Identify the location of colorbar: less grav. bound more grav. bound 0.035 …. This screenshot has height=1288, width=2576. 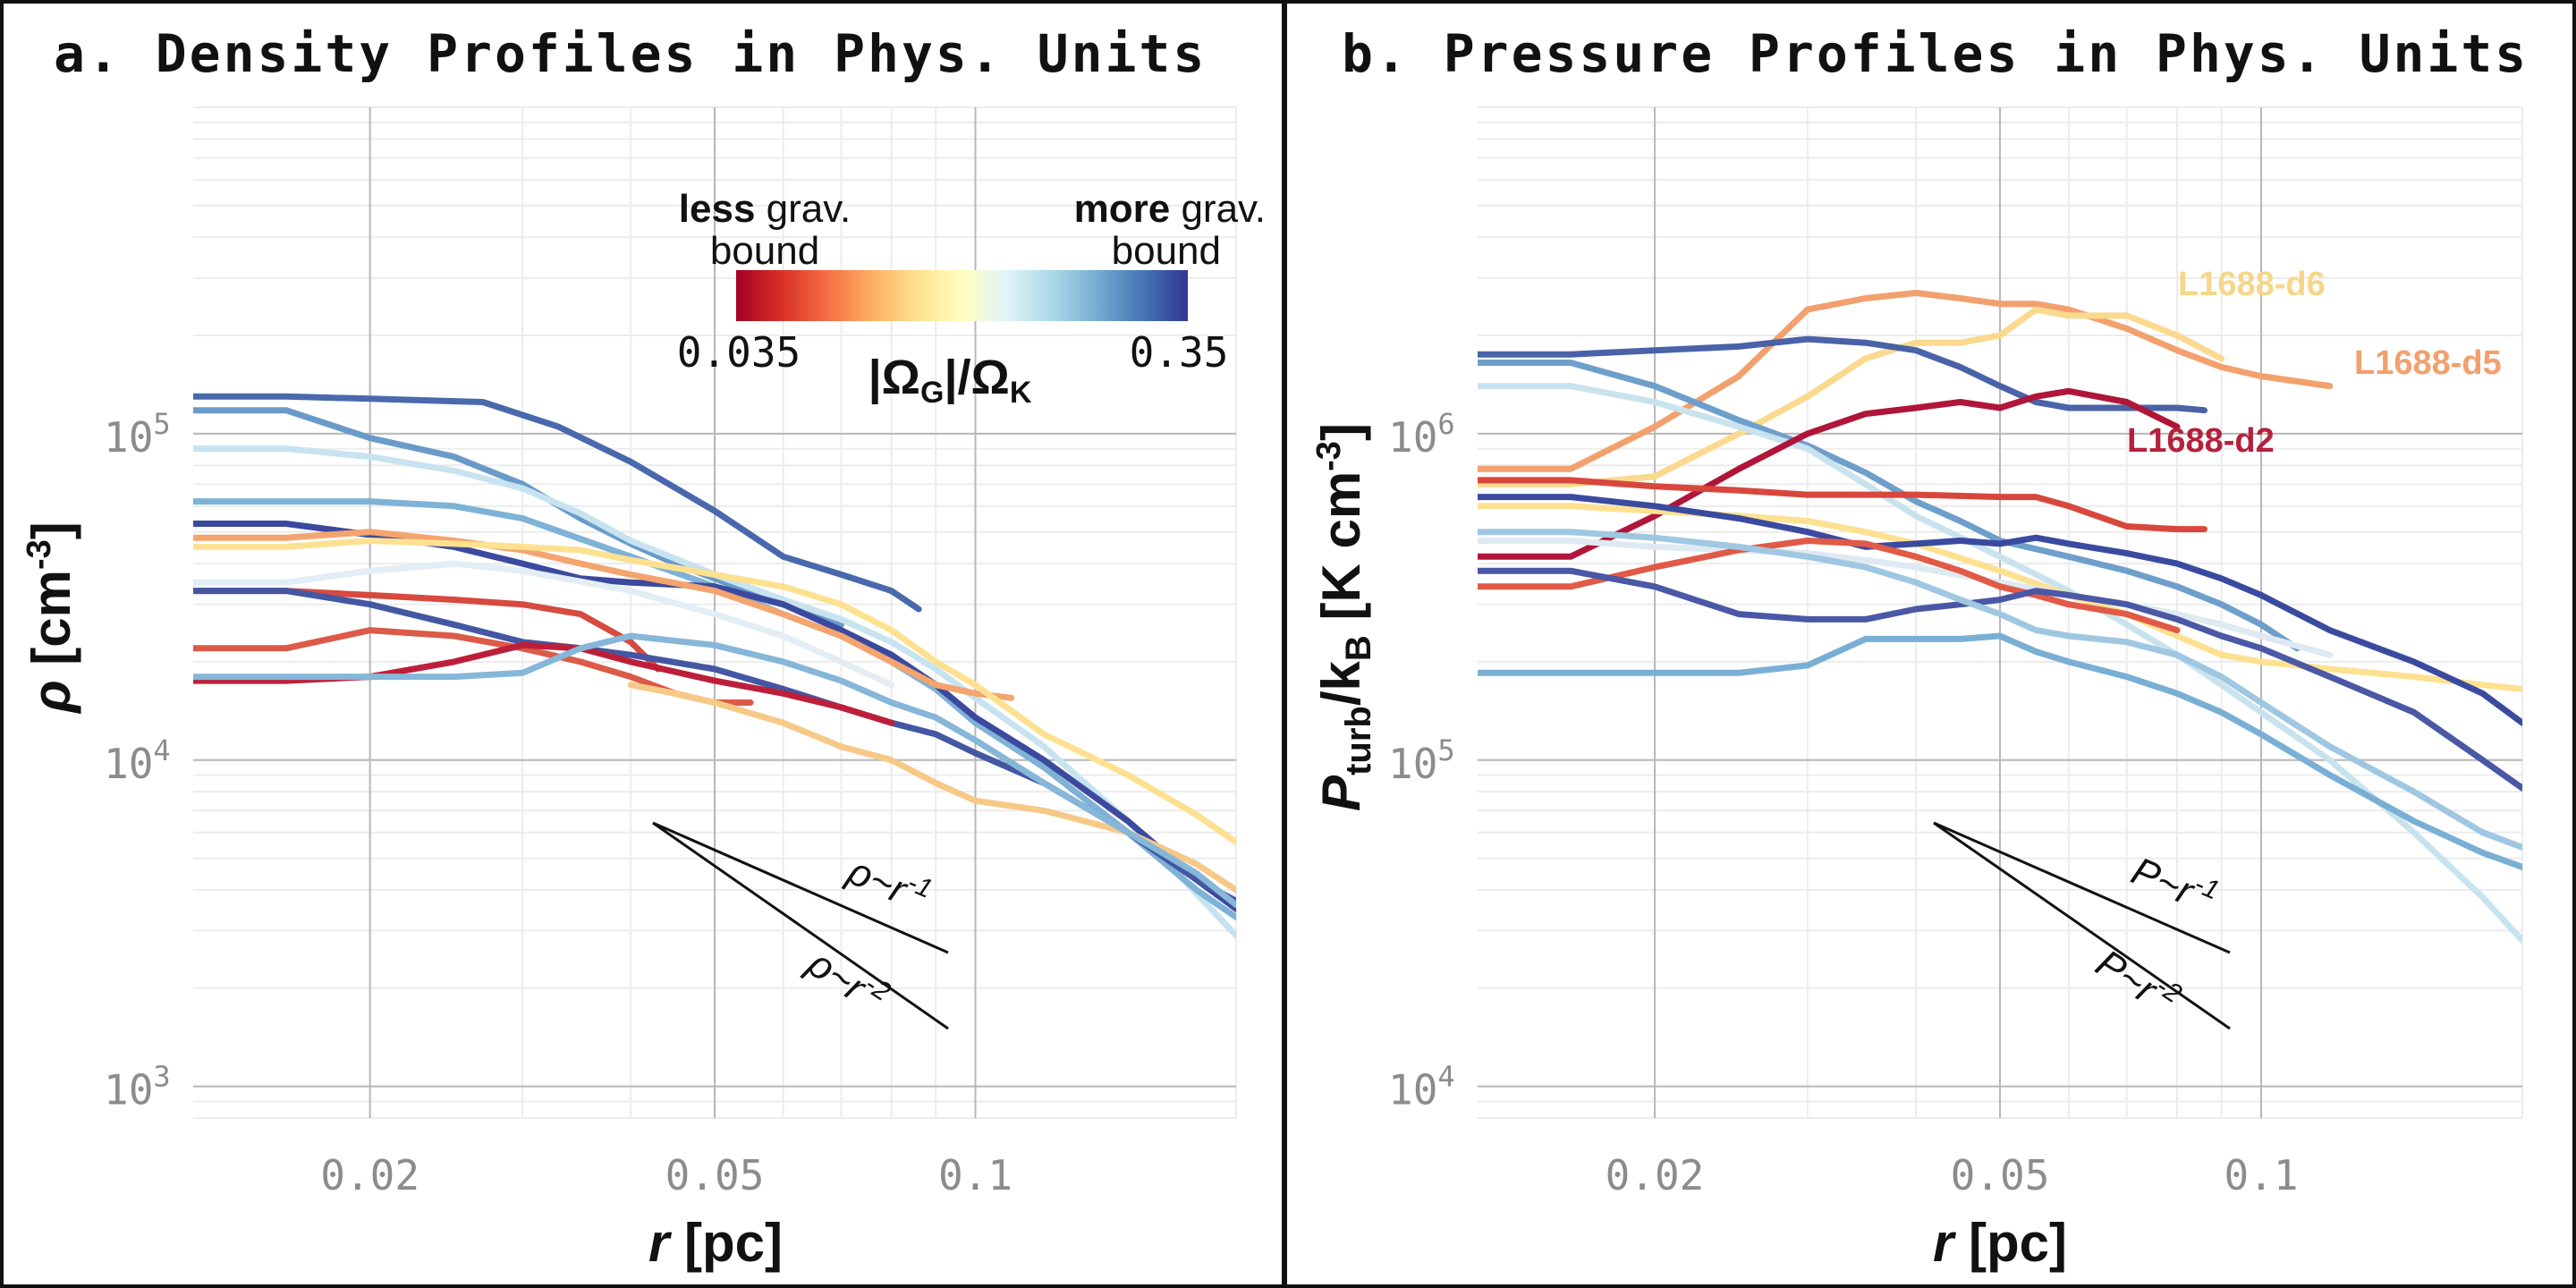
(971, 298).